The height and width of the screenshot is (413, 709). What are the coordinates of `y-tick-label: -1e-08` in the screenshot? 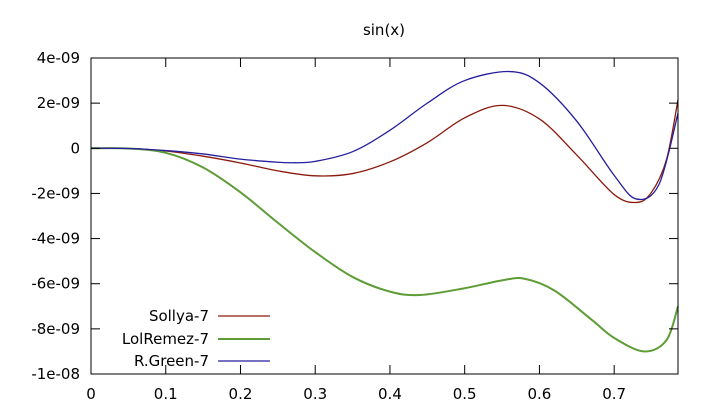 It's located at (55, 374).